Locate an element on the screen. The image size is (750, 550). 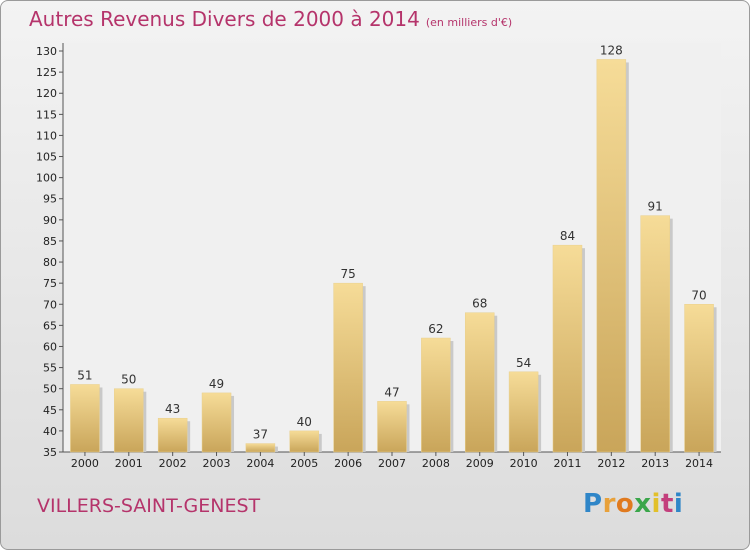
x-tick-label-2011: 2011 is located at coordinates (567, 463).